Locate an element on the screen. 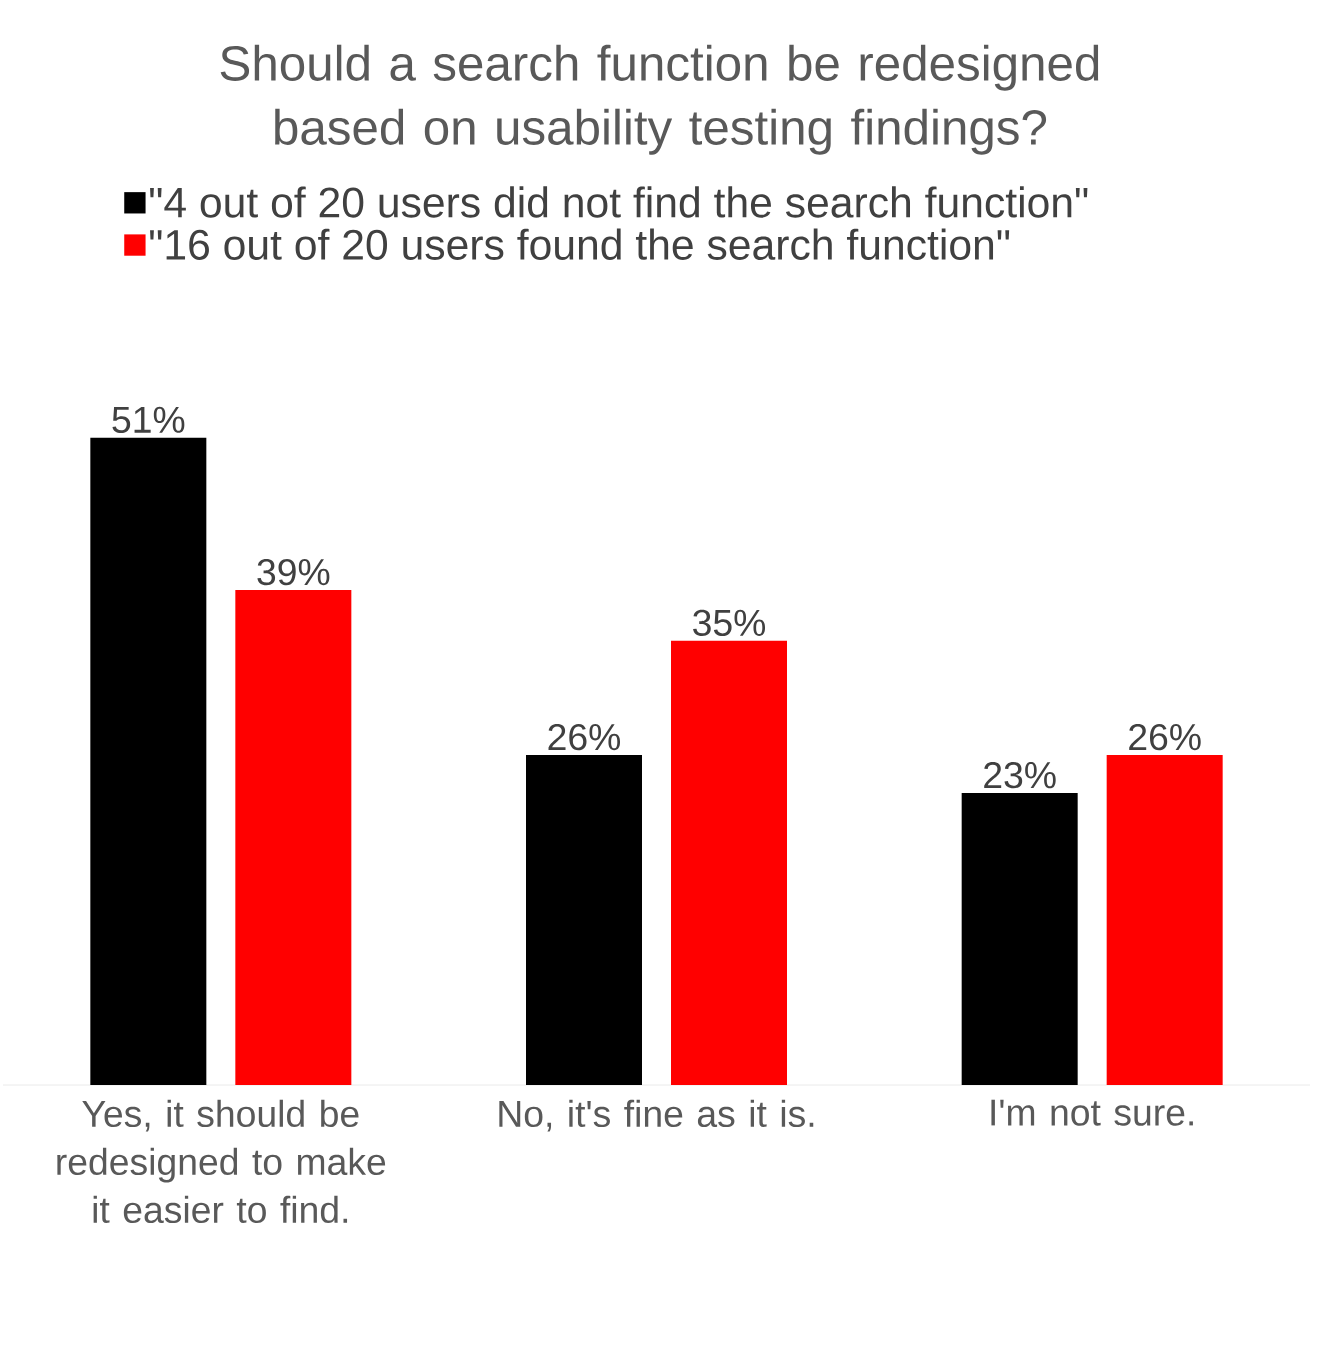 The height and width of the screenshot is (1356, 1321). chart-title: Should a search function be redesigned based on usability testing findings? is located at coordinates (659, 99).